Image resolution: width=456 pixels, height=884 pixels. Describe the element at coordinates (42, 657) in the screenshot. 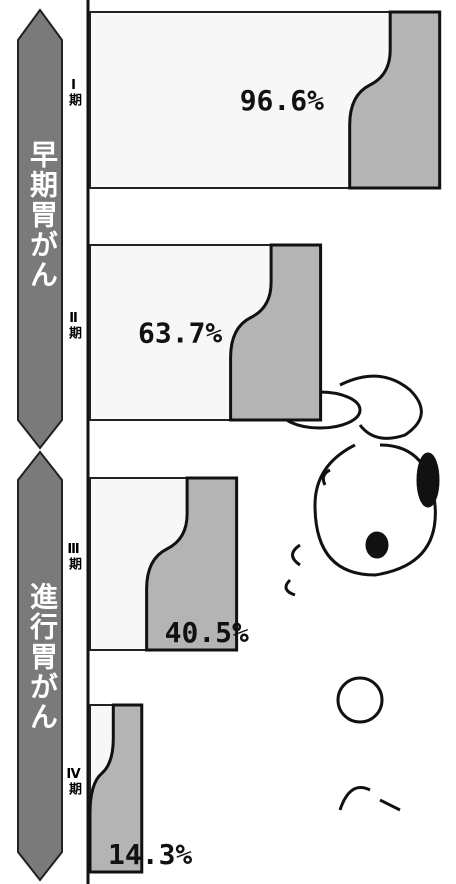

I see `group-label: 進行胃がん` at that location.